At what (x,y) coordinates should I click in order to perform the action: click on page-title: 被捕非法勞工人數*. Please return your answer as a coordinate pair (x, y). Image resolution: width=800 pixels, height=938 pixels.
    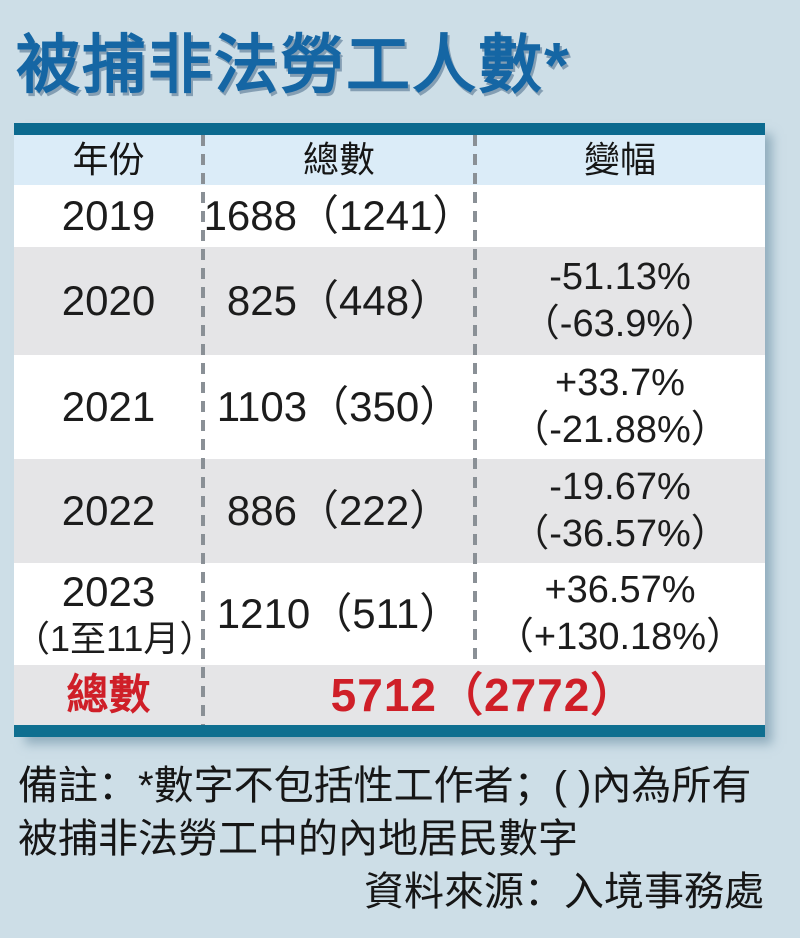
    Looking at the image, I should click on (293, 65).